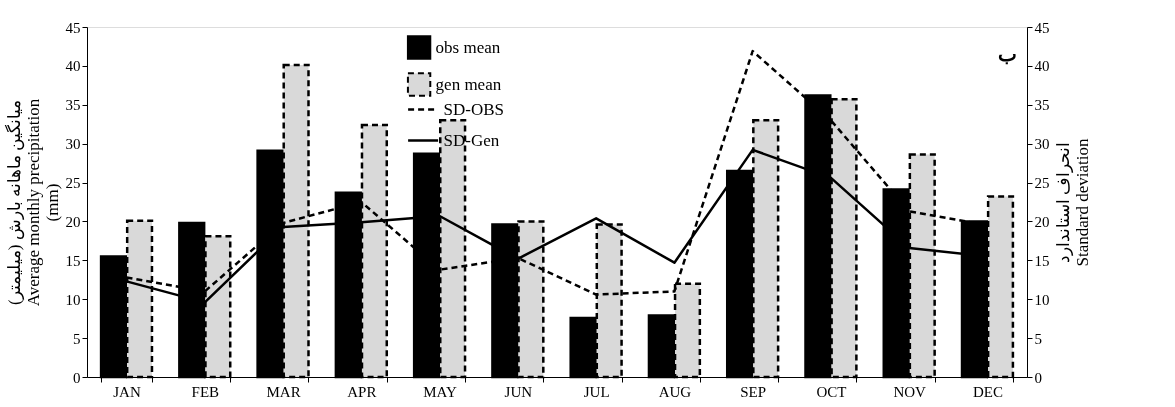 This screenshot has height=407, width=1175. Describe the element at coordinates (73, 144) in the screenshot. I see `y-tick-label: 30` at that location.